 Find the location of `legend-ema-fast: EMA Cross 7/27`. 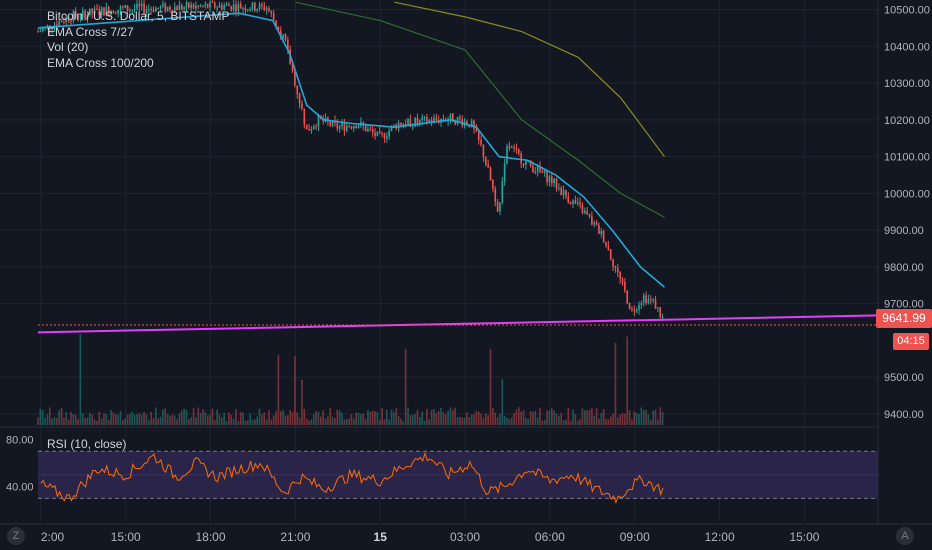

legend-ema-fast: EMA Cross 7/27 is located at coordinates (90, 31).